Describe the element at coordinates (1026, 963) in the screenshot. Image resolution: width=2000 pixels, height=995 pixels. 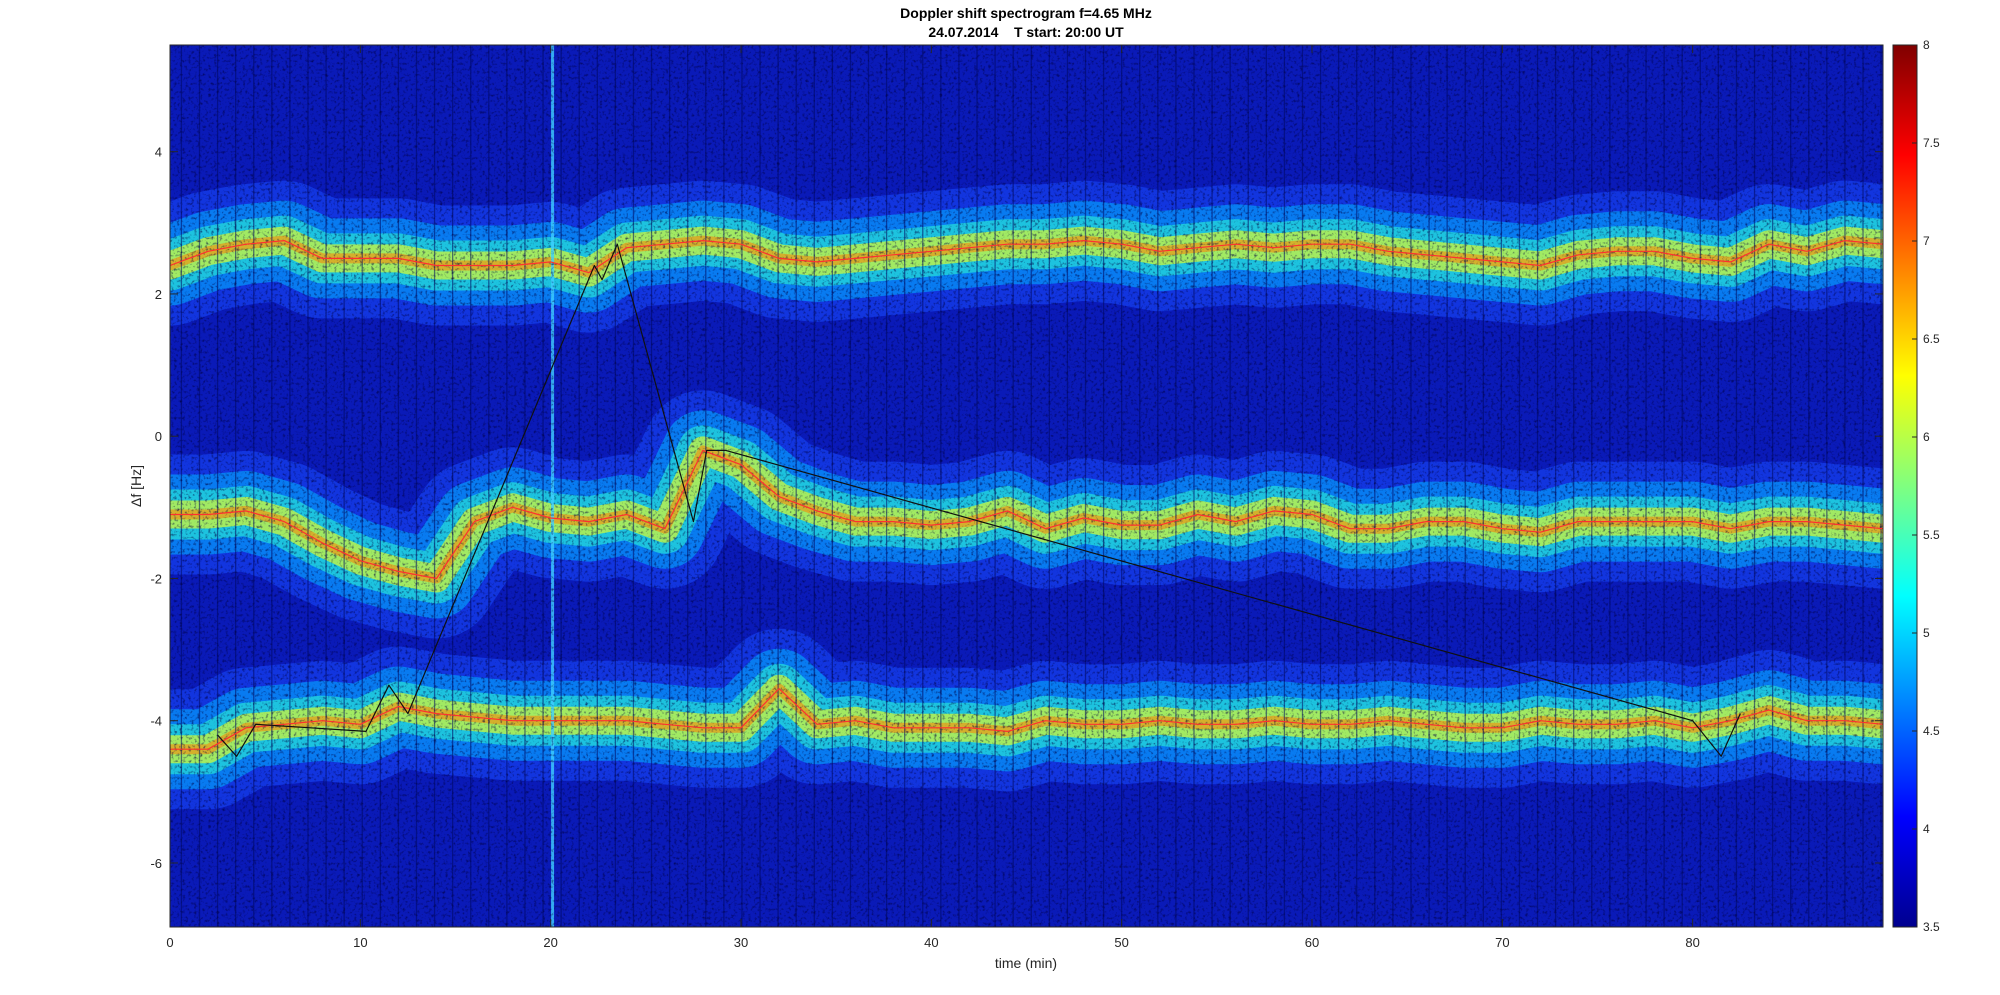
I see `x-axis-label: time (min)` at that location.